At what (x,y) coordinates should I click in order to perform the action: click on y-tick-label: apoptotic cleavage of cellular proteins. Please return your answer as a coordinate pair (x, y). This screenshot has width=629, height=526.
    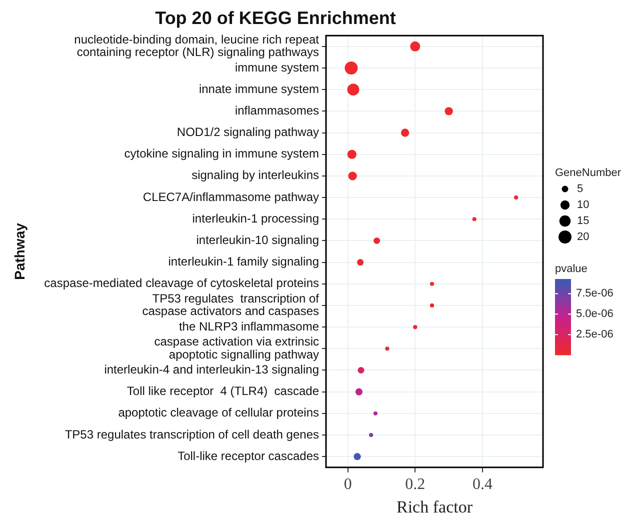
    Looking at the image, I should click on (218, 413).